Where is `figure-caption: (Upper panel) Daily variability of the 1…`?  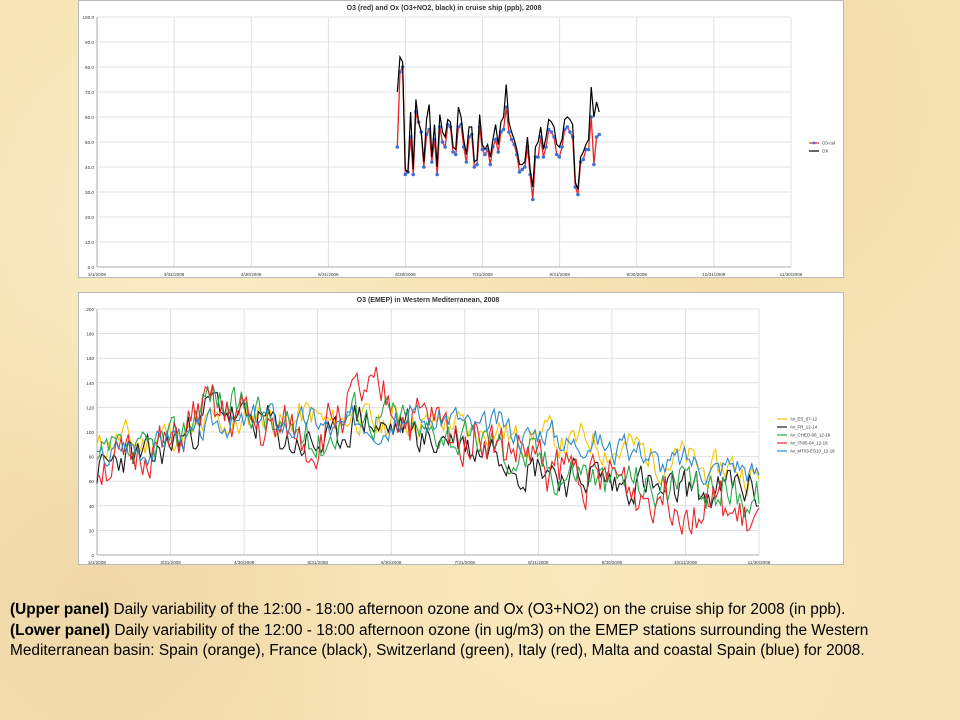 figure-caption: (Upper panel) Daily variability of the 1… is located at coordinates (480, 631).